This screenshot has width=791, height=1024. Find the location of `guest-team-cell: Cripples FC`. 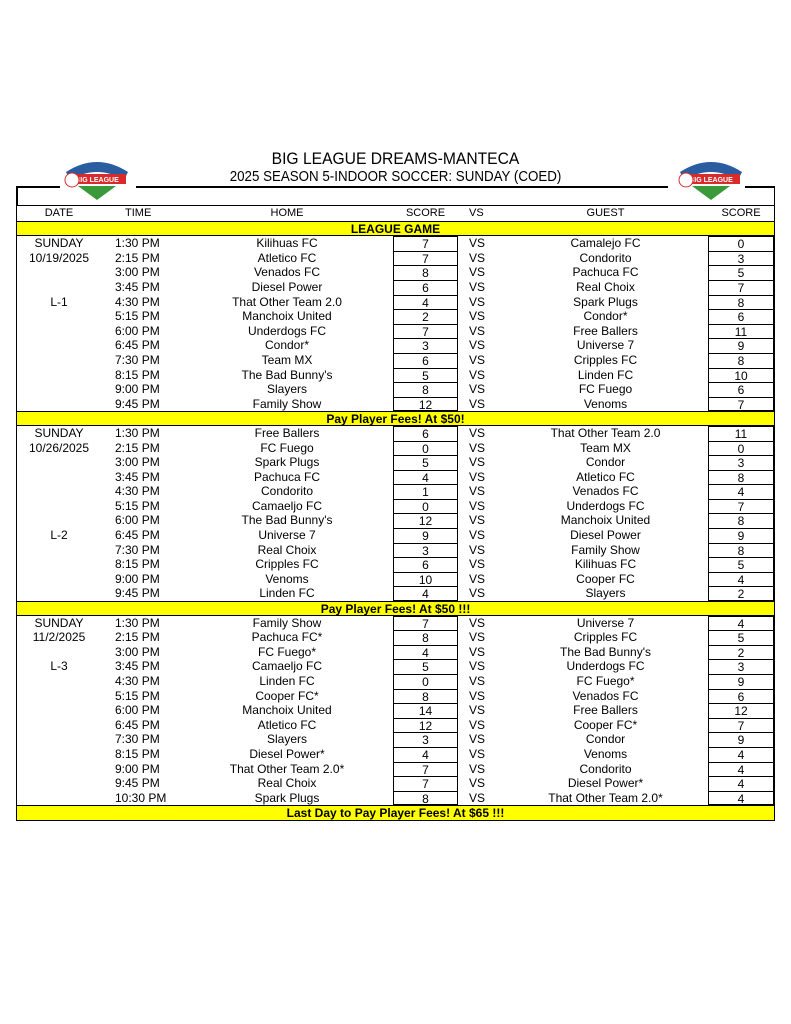

guest-team-cell: Cripples FC is located at coordinates (605, 359).